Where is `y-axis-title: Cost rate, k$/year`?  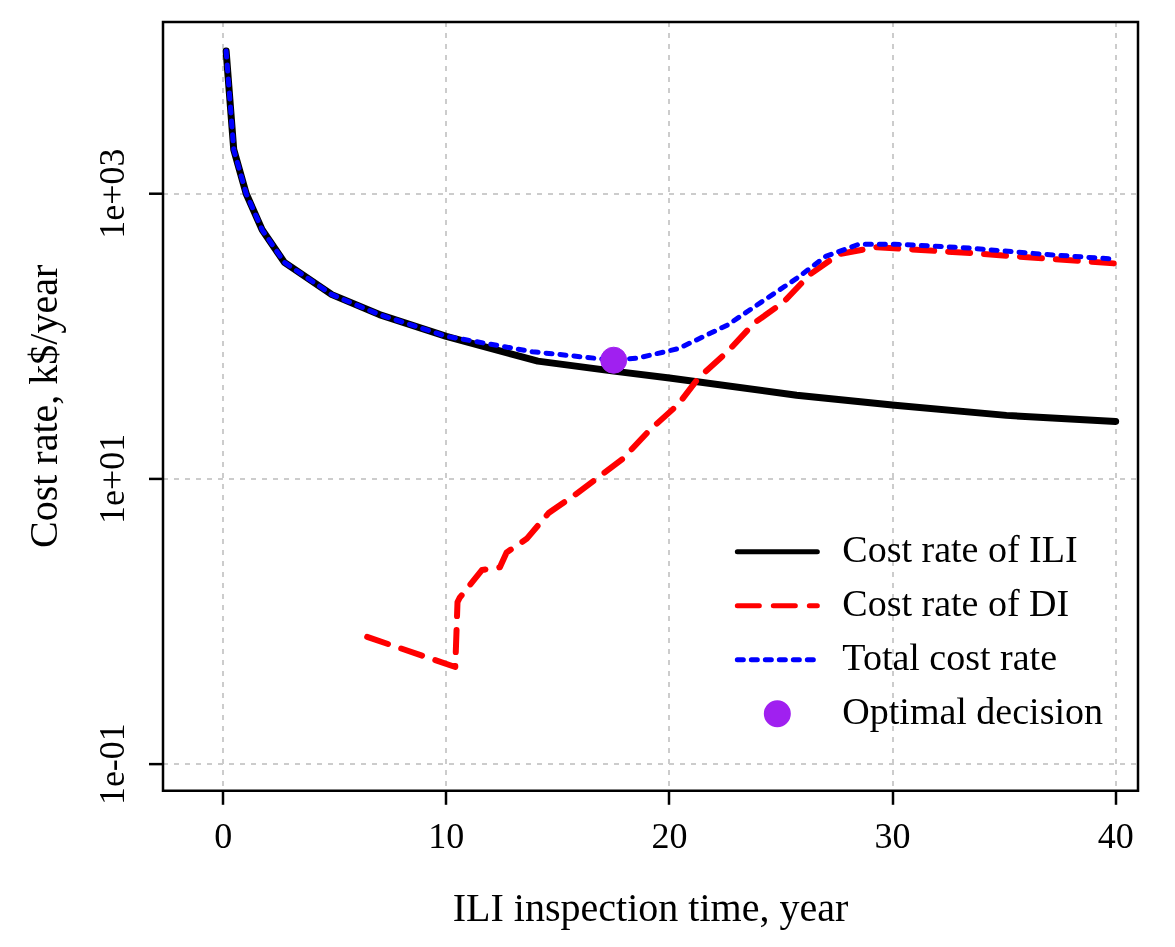
y-axis-title: Cost rate, k$/year is located at coordinates (43, 406).